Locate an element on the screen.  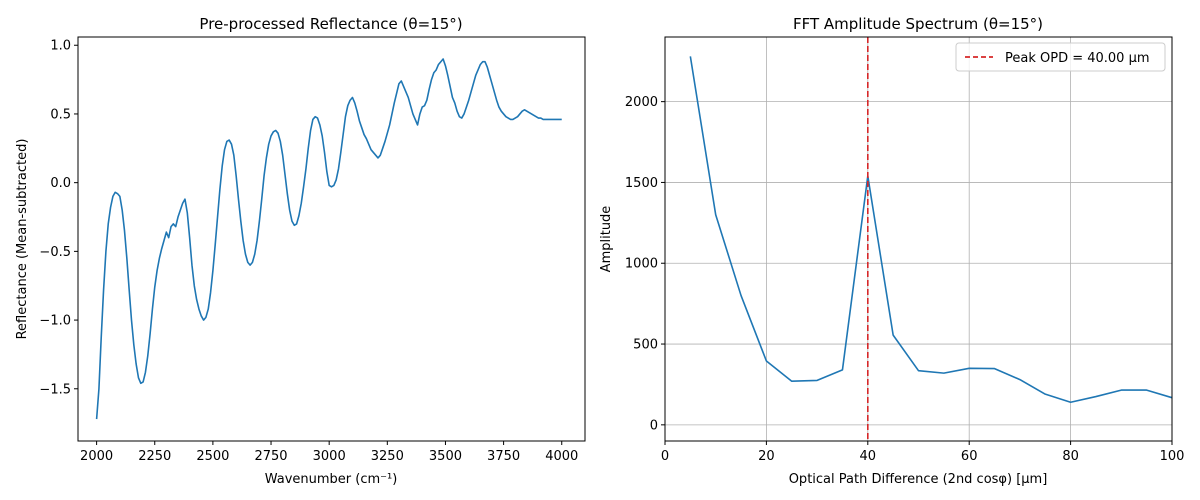
reflectance-x-tick-label: 3250 is located at coordinates (387, 456).